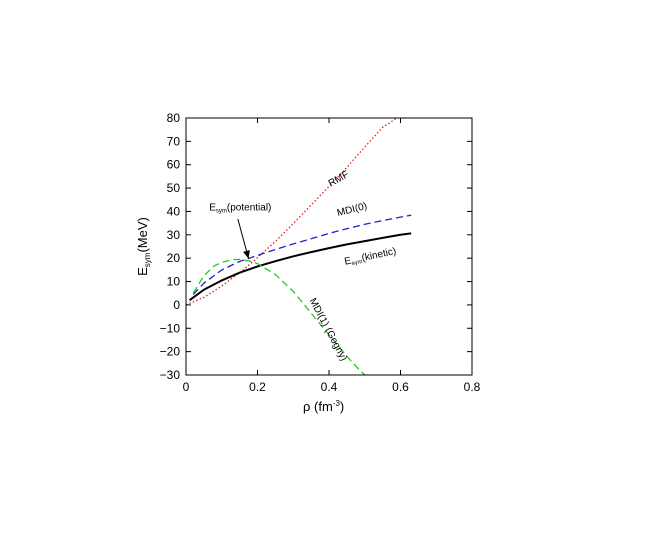 Image resolution: width=654 pixels, height=545 pixels. I want to click on y-tick-label: −20, so click(170, 352).